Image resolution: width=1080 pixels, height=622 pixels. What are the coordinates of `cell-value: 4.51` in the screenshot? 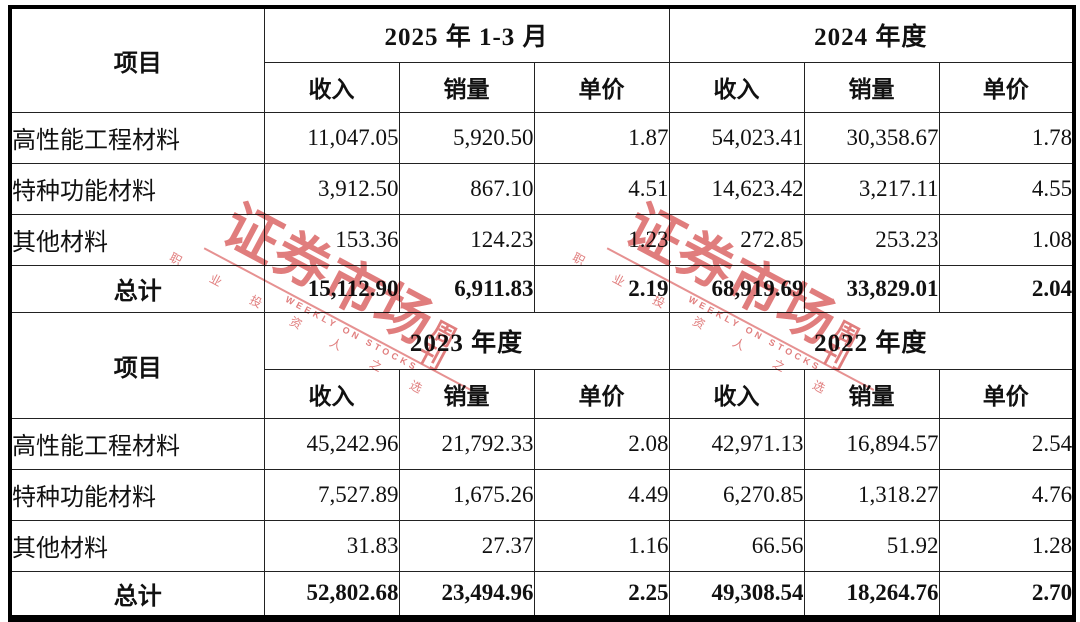 It's located at (601, 188).